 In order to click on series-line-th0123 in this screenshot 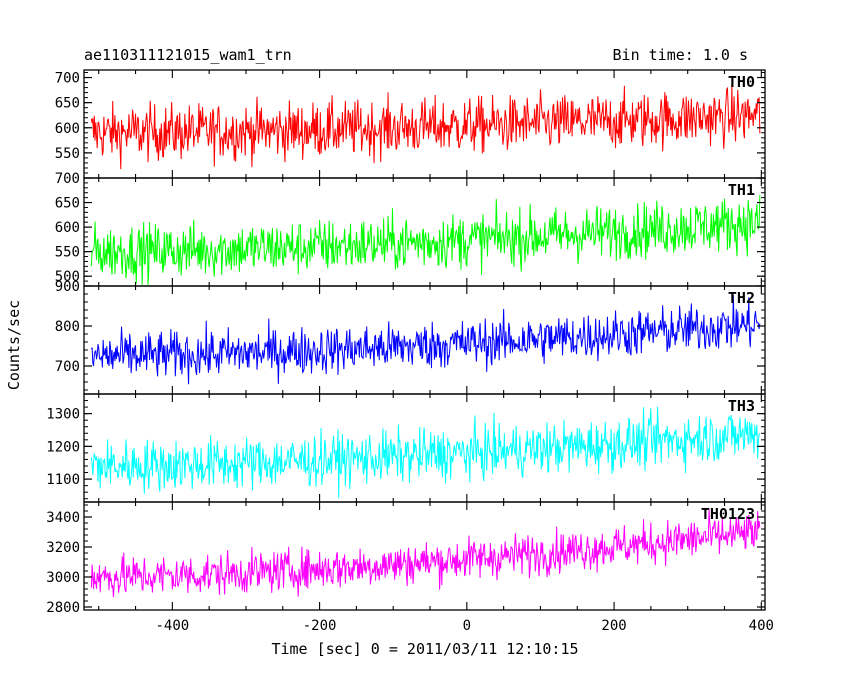, I will do `click(425, 553)`.